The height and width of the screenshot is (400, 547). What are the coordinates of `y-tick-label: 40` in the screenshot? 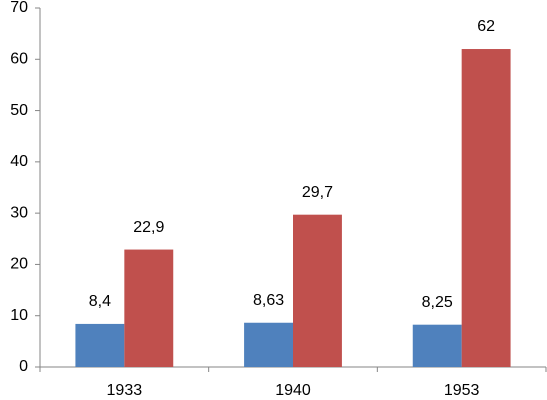 It's located at (19, 161).